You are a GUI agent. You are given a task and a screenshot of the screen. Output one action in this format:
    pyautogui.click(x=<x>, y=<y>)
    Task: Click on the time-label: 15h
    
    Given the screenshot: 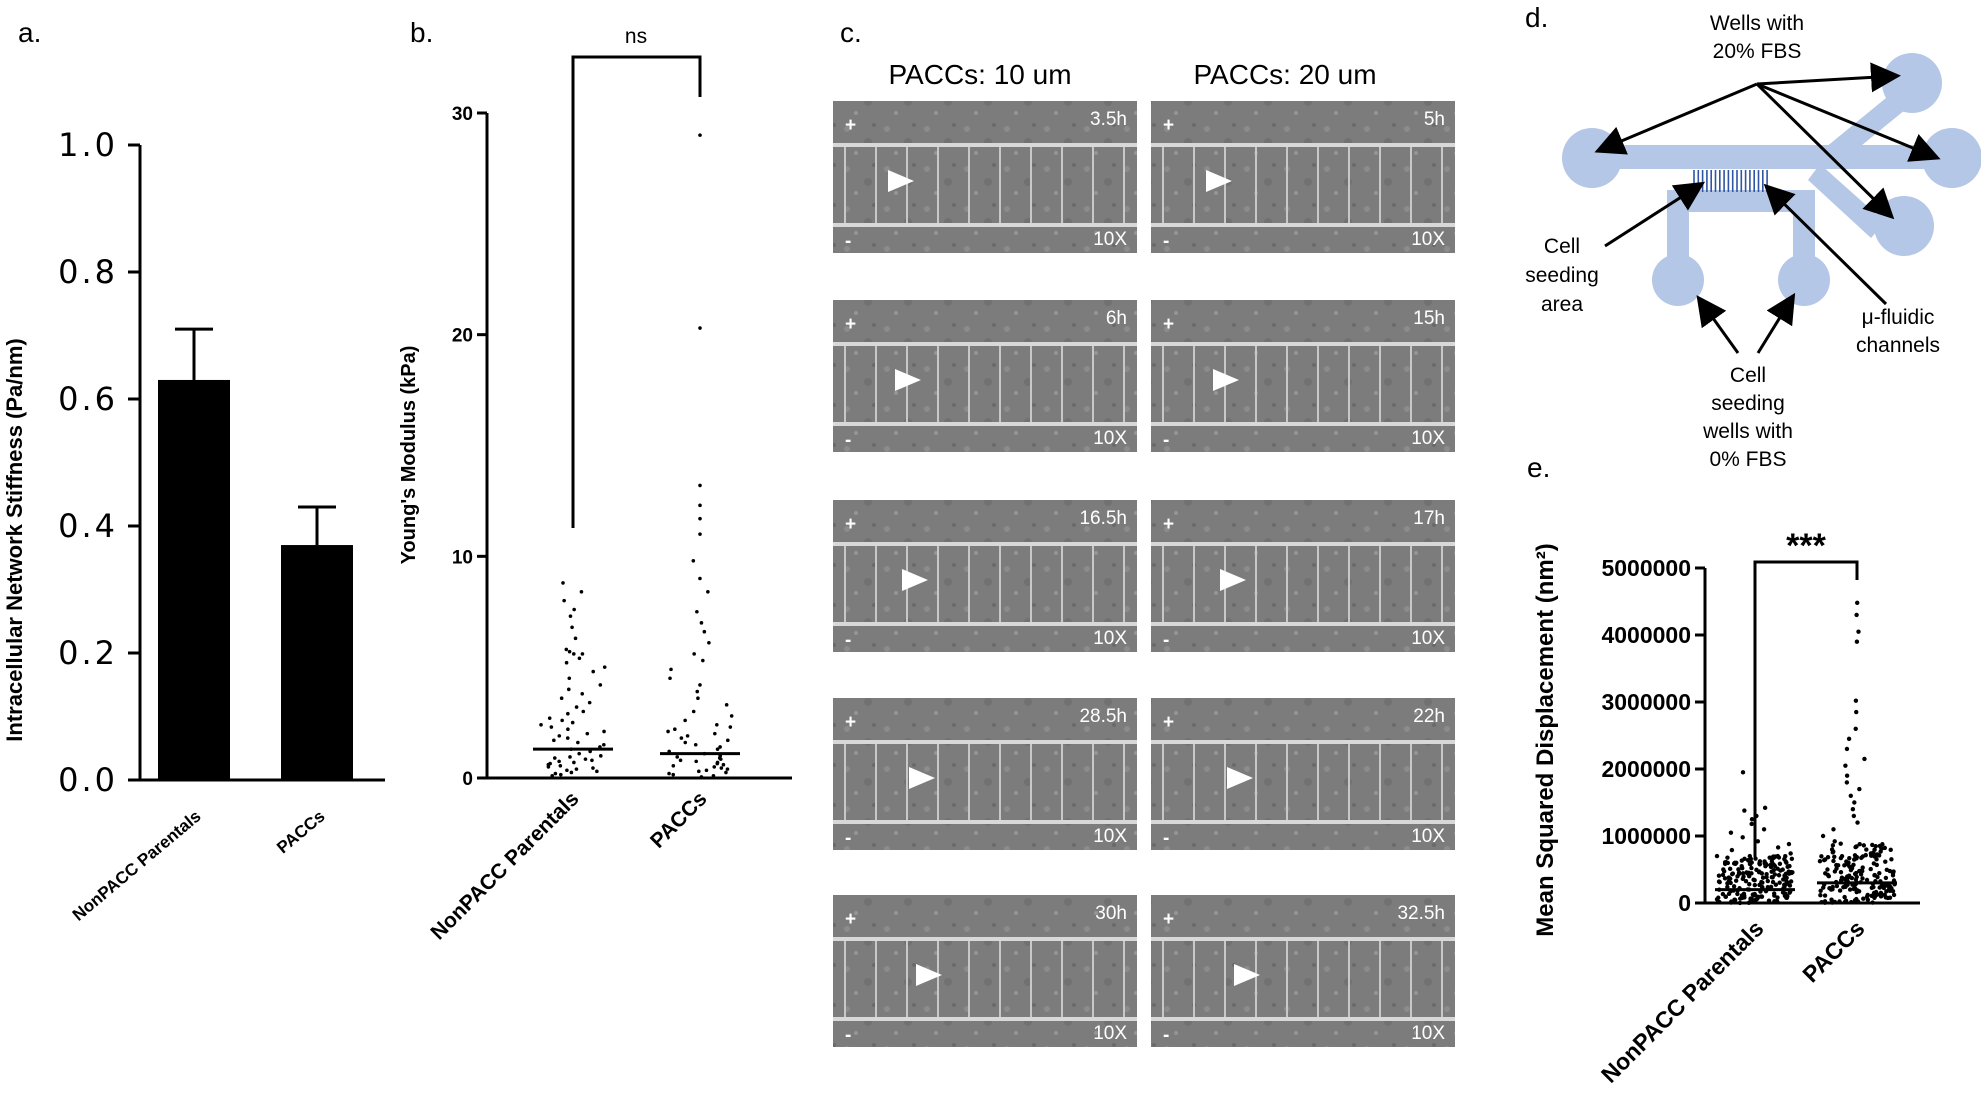 What is the action you would take?
    pyautogui.click(x=1429, y=318)
    